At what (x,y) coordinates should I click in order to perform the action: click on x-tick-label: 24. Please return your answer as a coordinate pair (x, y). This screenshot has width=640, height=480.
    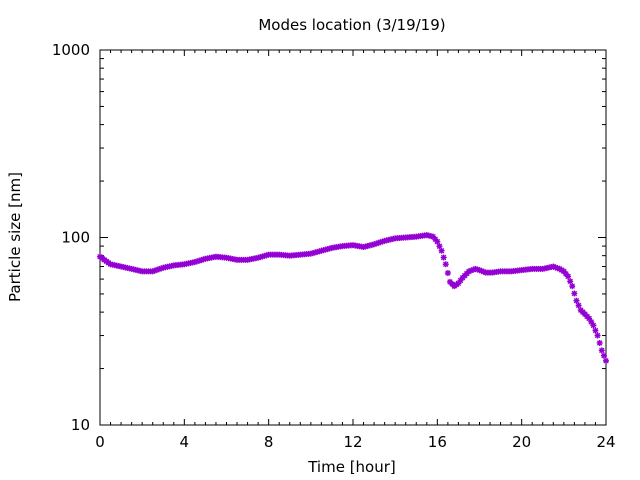
    Looking at the image, I should click on (605, 442).